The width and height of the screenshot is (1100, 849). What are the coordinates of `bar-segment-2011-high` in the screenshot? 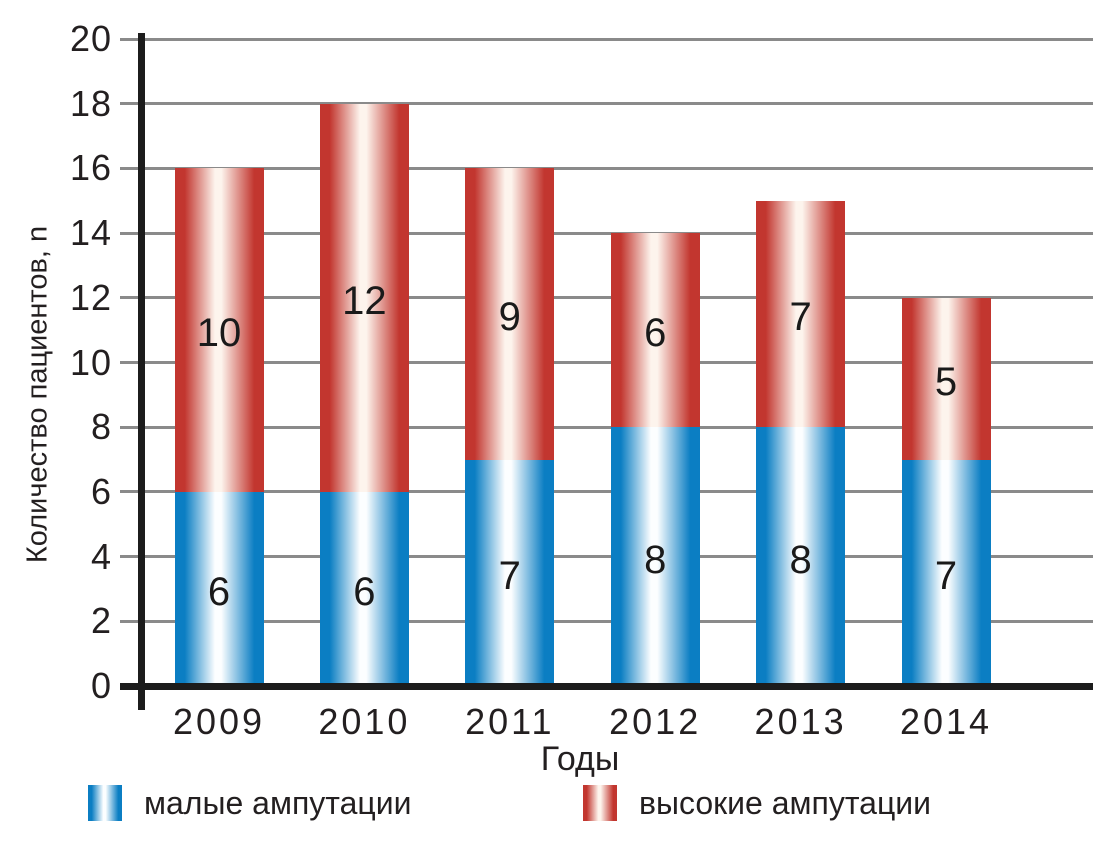 It's located at (510, 314).